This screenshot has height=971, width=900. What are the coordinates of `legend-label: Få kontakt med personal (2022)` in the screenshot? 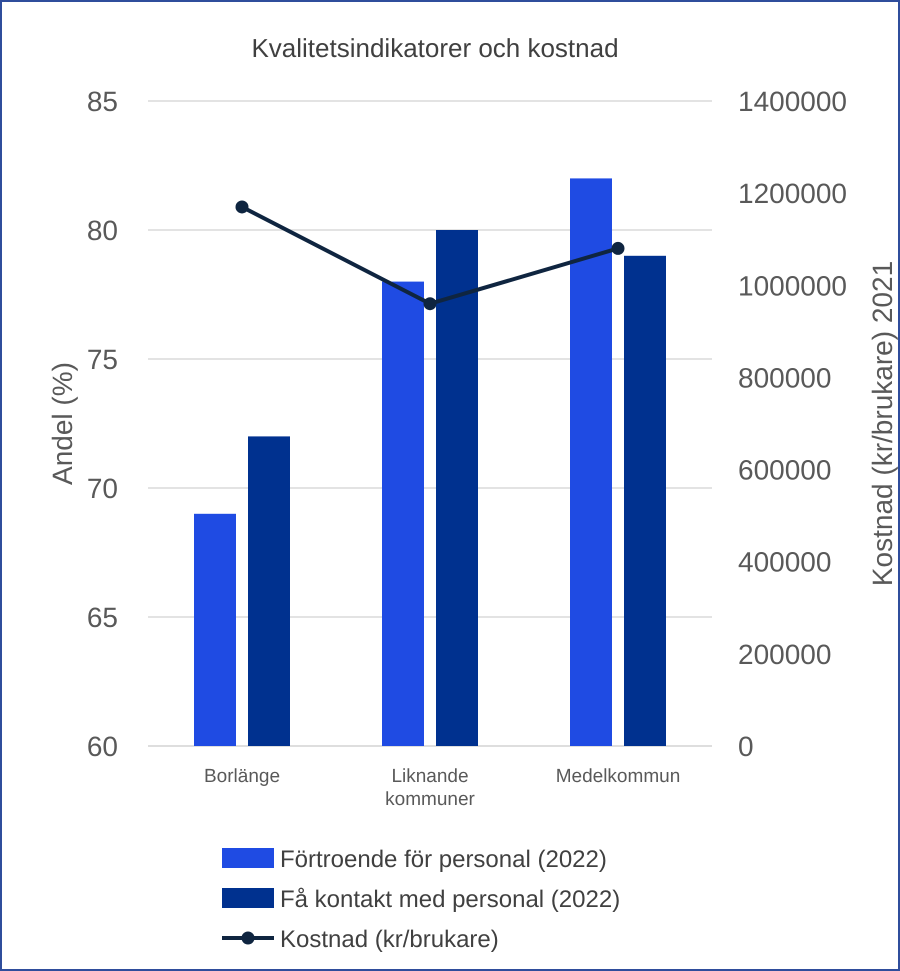 It's located at (450, 899).